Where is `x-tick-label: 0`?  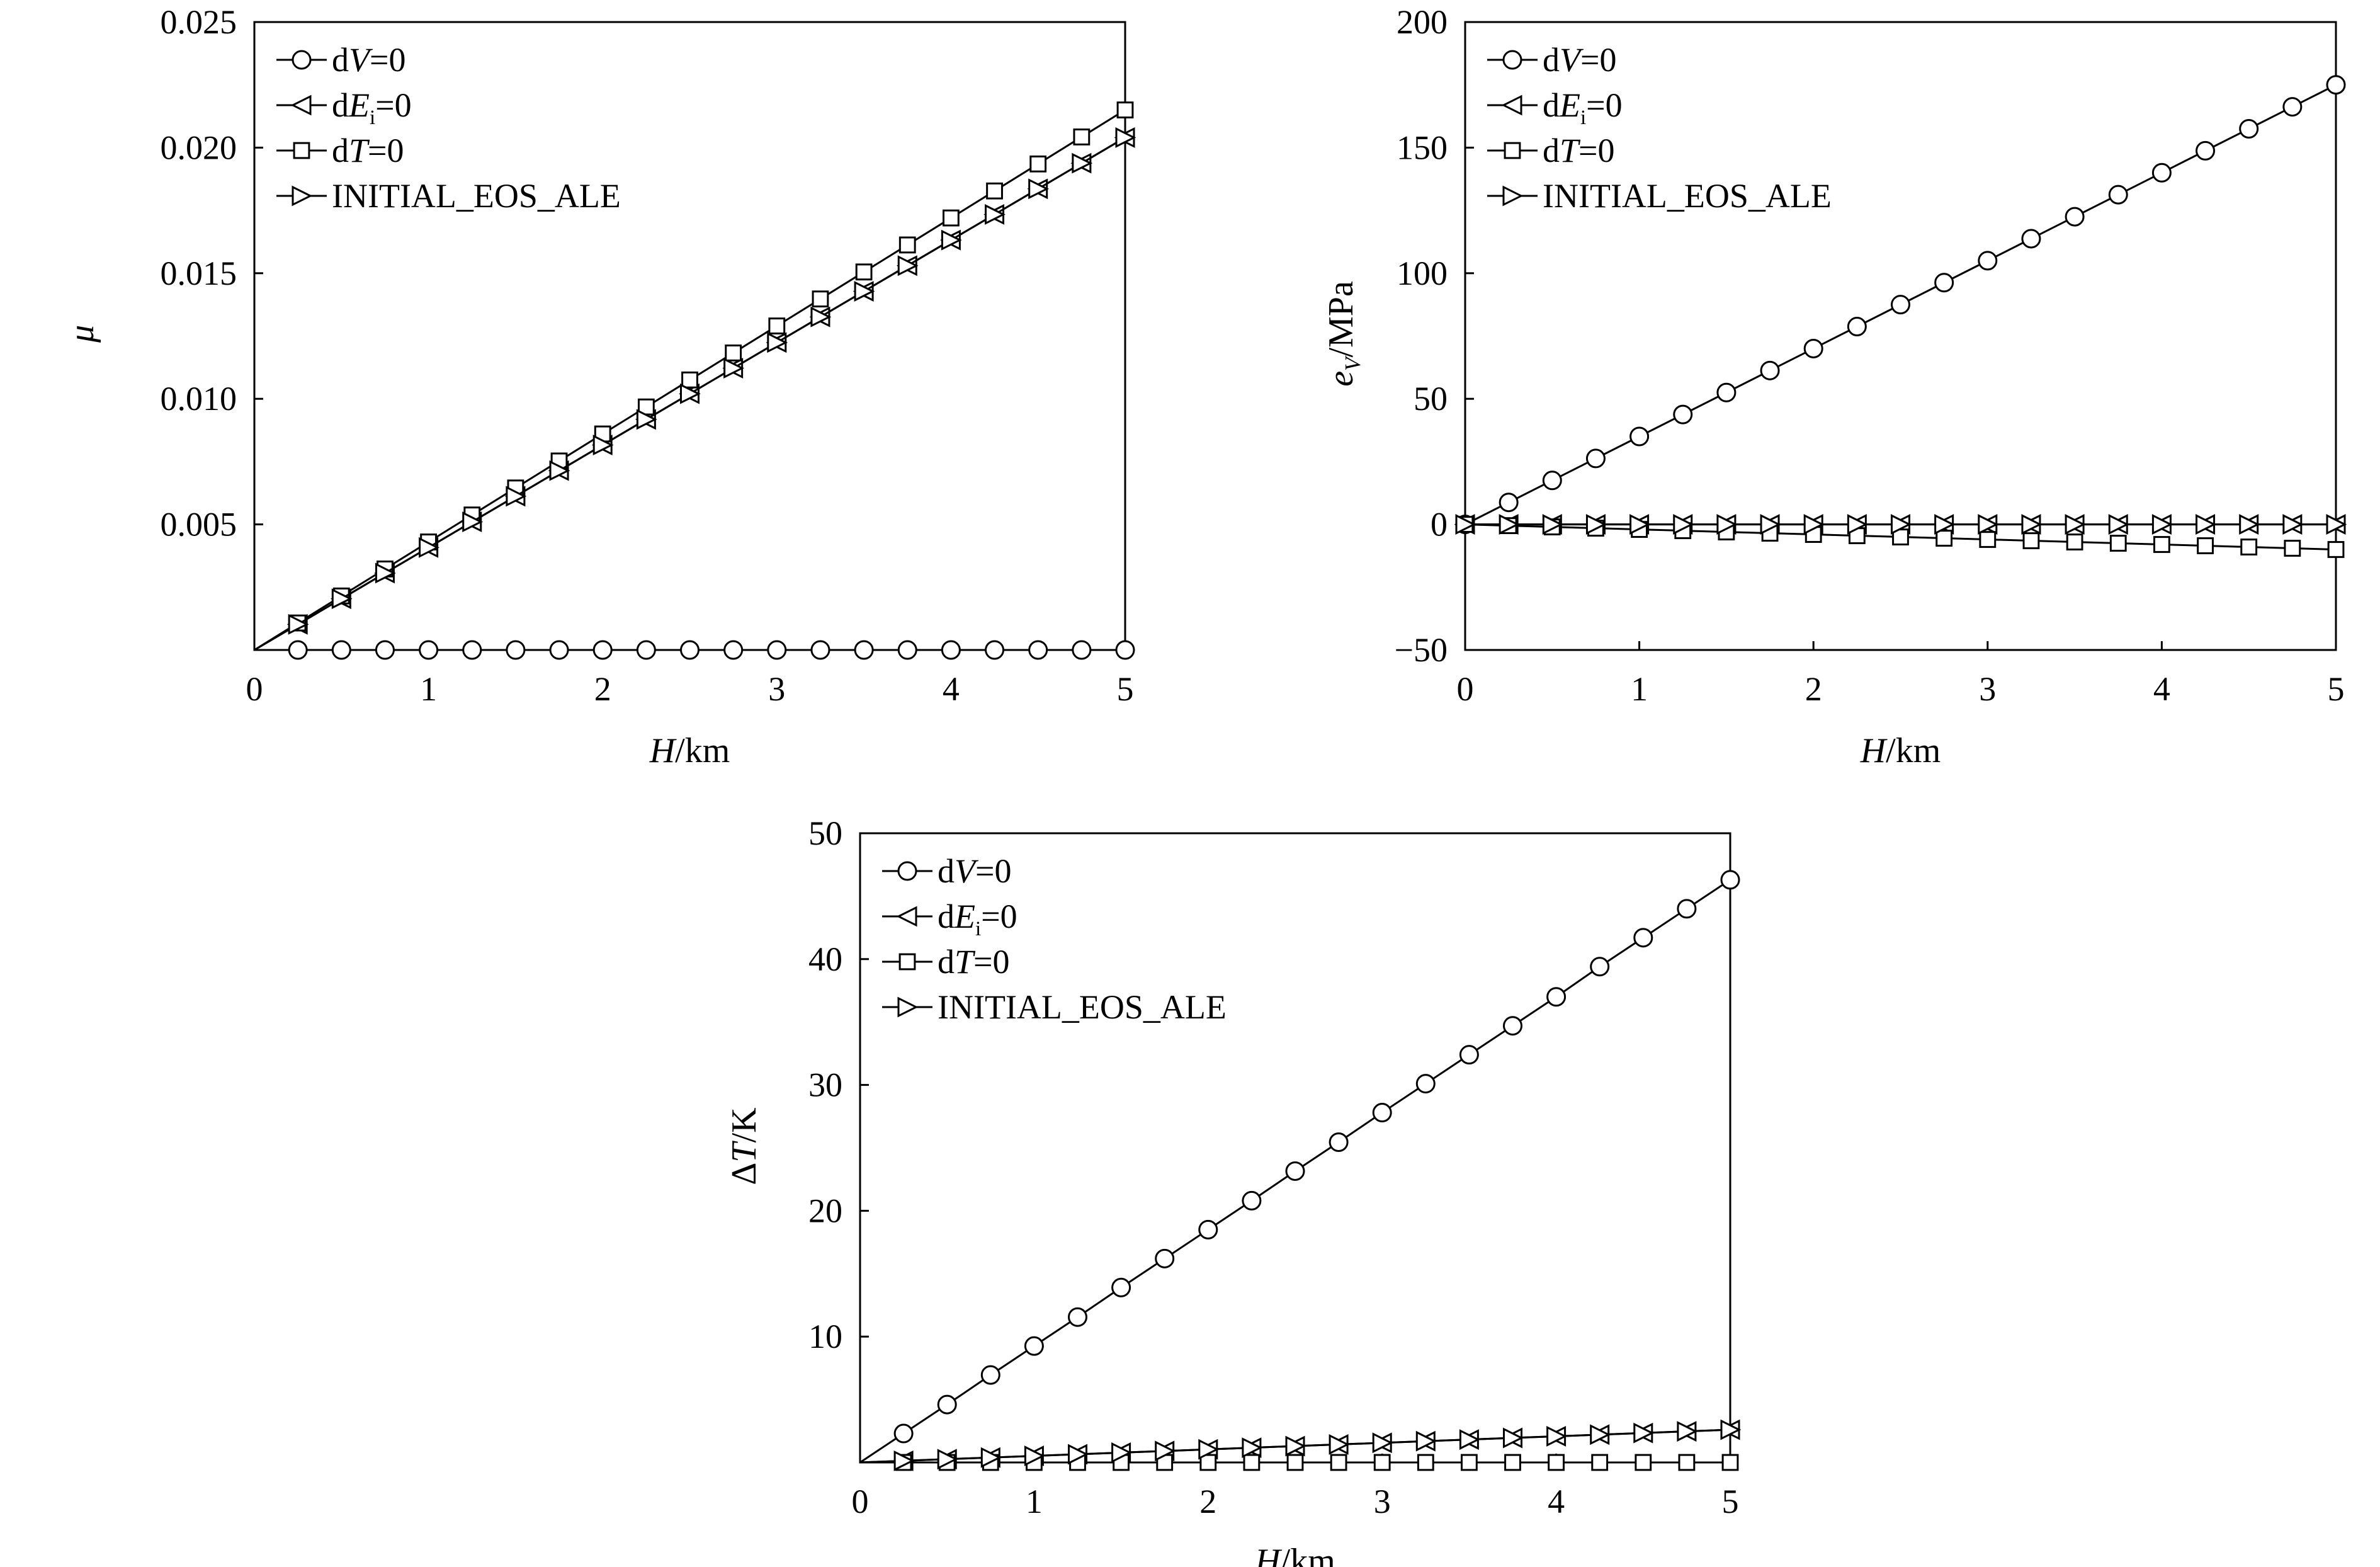 x-tick-label: 0 is located at coordinates (254, 689).